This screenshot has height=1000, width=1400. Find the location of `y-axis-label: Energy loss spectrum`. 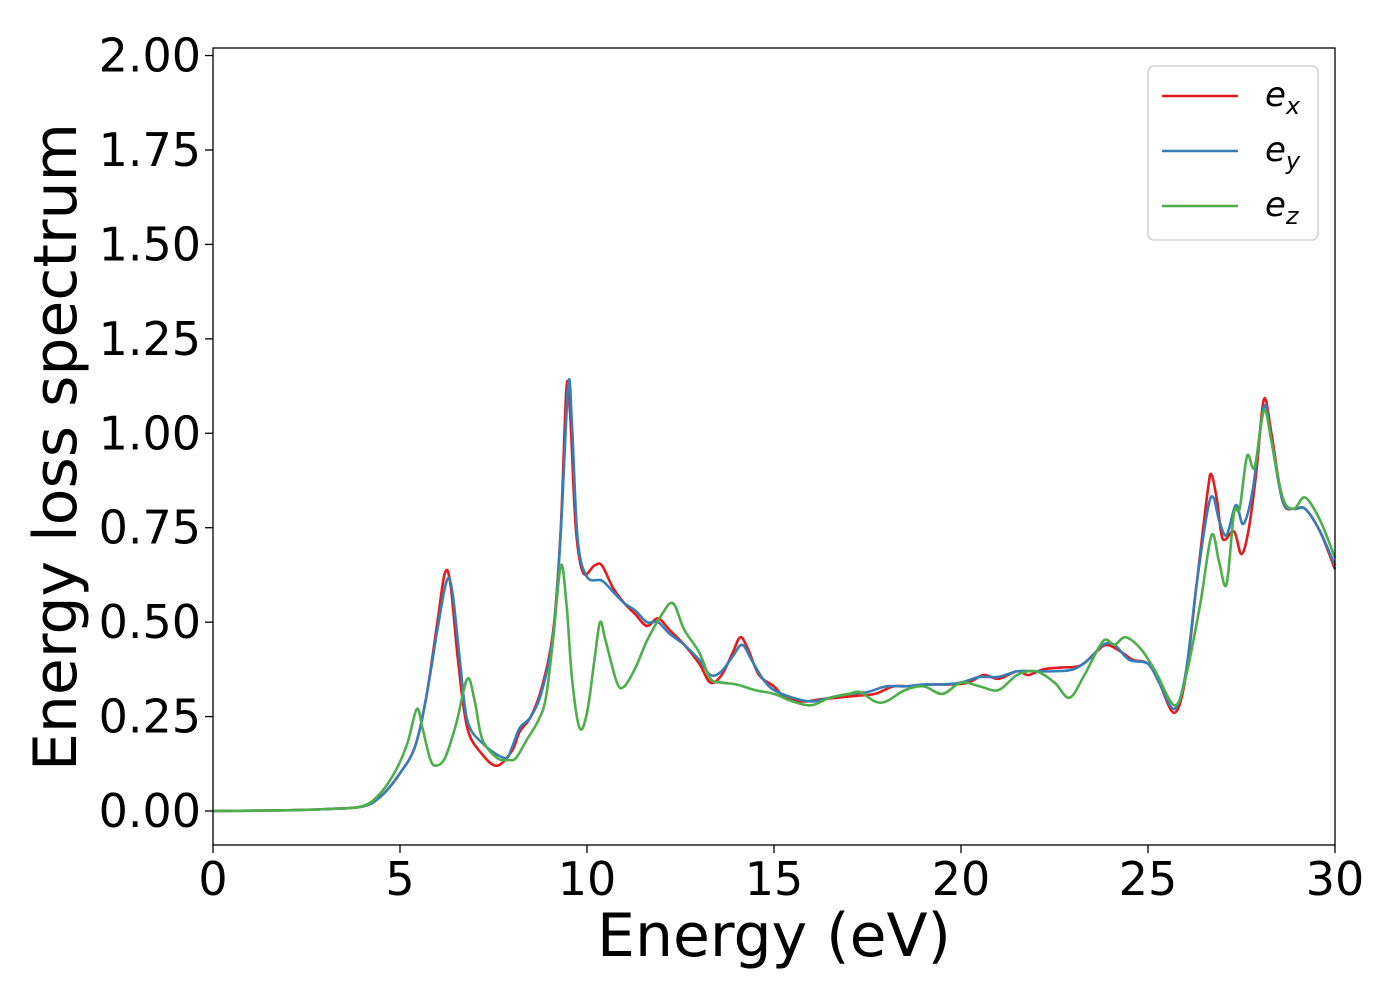

y-axis-label: Energy loss spectrum is located at coordinates (56, 447).